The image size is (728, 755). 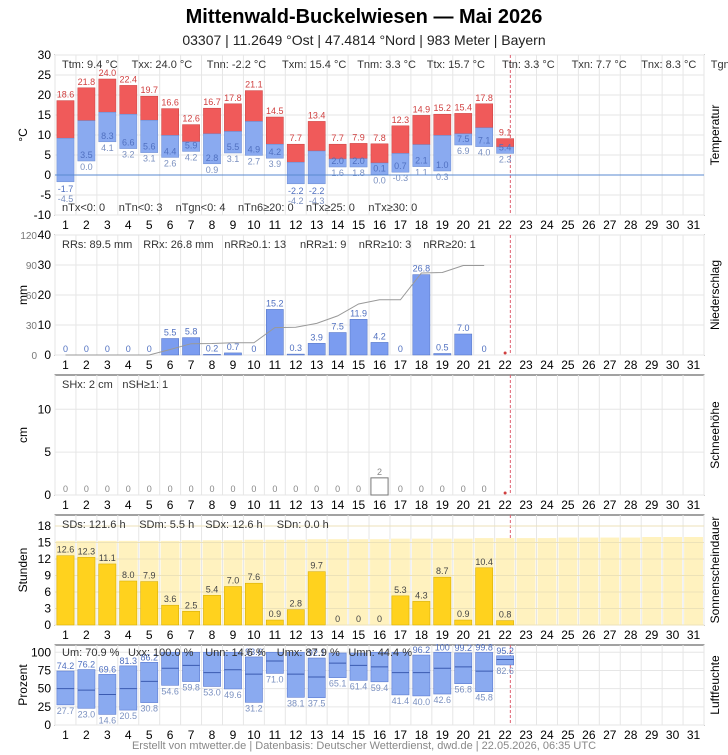 I want to click on y-axis-label: cm, so click(x=23, y=435).